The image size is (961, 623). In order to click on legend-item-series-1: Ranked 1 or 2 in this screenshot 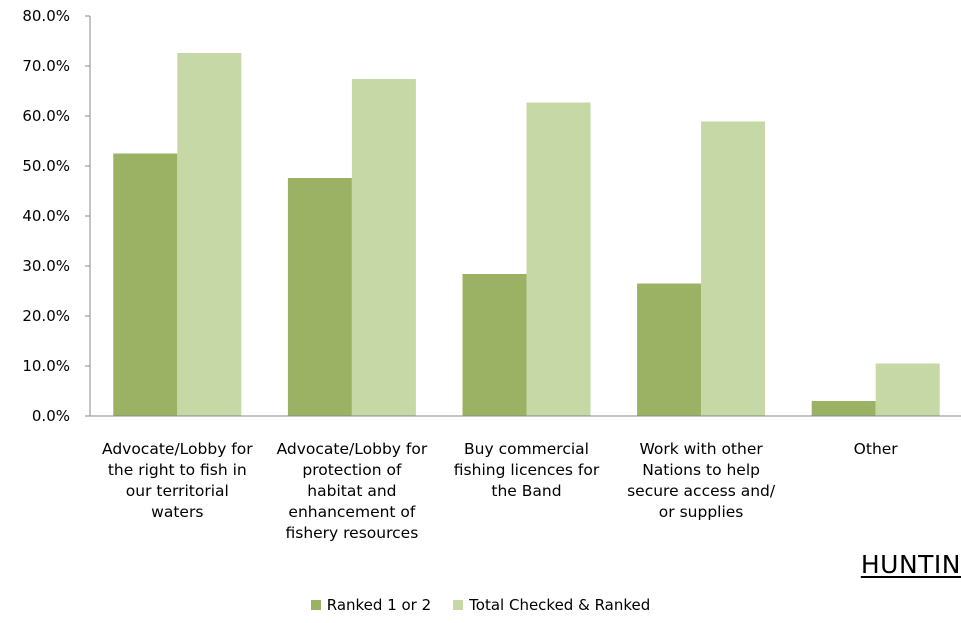, I will do `click(371, 605)`.